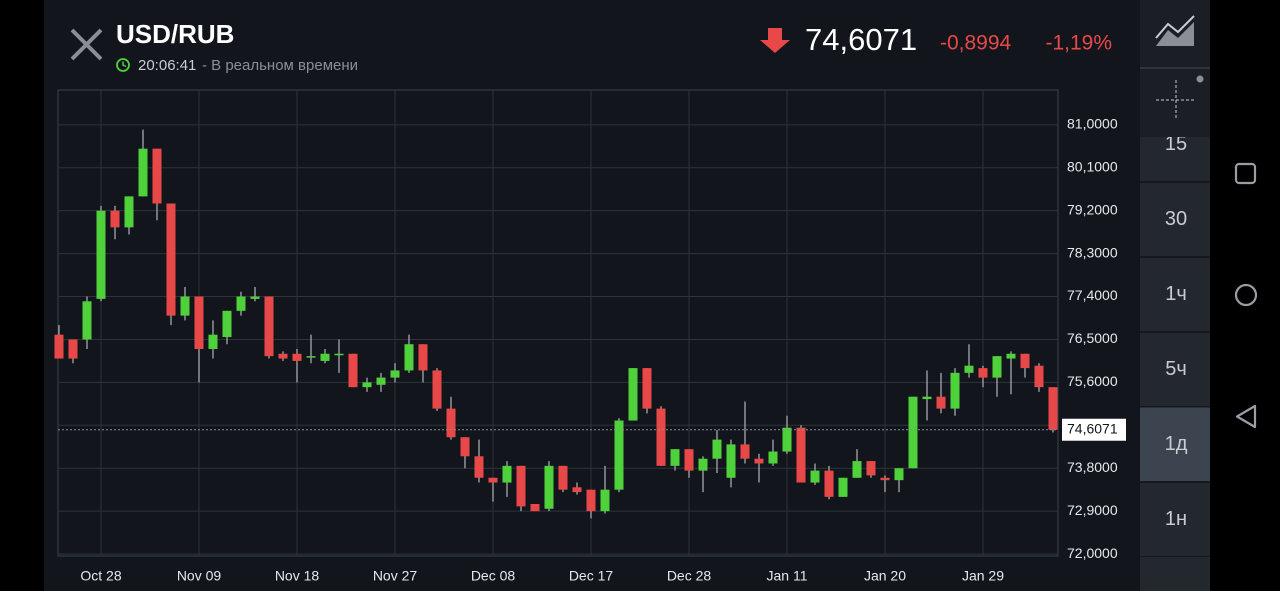 The height and width of the screenshot is (591, 1280). Describe the element at coordinates (167, 65) in the screenshot. I see `time: 20:06:41` at that location.